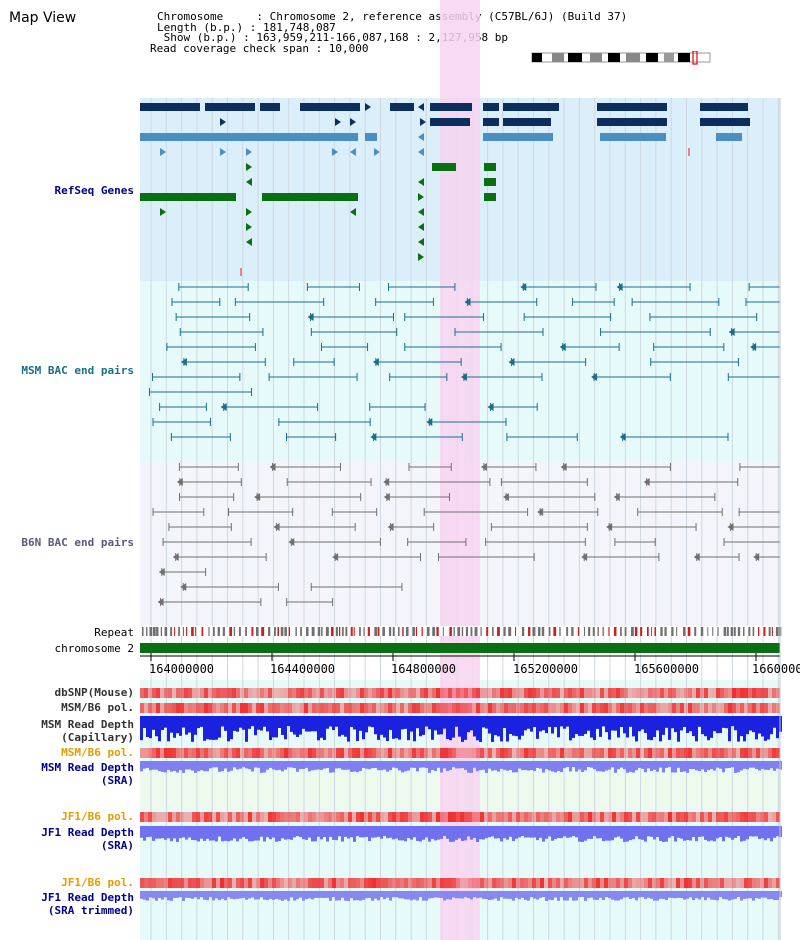 The image size is (800, 940). What do you see at coordinates (621, 58) in the screenshot?
I see `chromosome-ideogram` at bounding box center [621, 58].